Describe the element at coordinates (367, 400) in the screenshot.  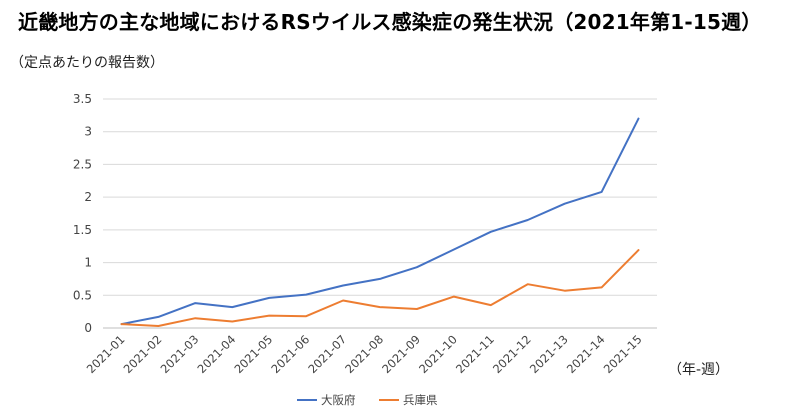
I see `legend: 大阪府 兵庫県` at that location.